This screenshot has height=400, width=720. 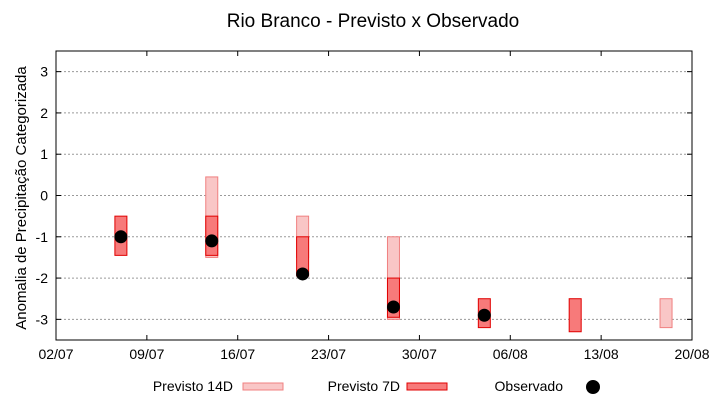 What do you see at coordinates (237, 354) in the screenshot?
I see `x-tick-label: 16/07` at bounding box center [237, 354].